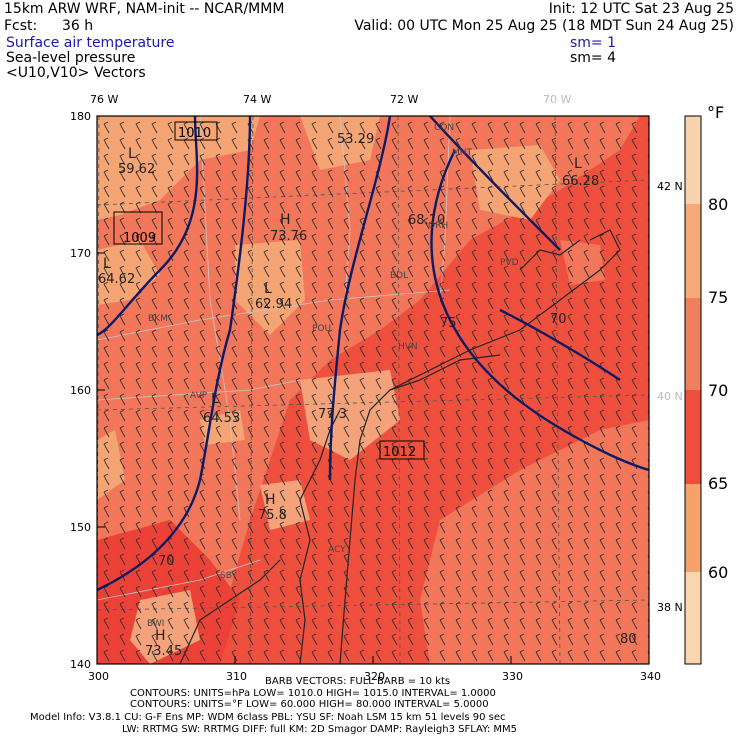 This screenshot has width=740, height=740. Describe the element at coordinates (107, 264) in the screenshot. I see `low-marker: L` at that location.